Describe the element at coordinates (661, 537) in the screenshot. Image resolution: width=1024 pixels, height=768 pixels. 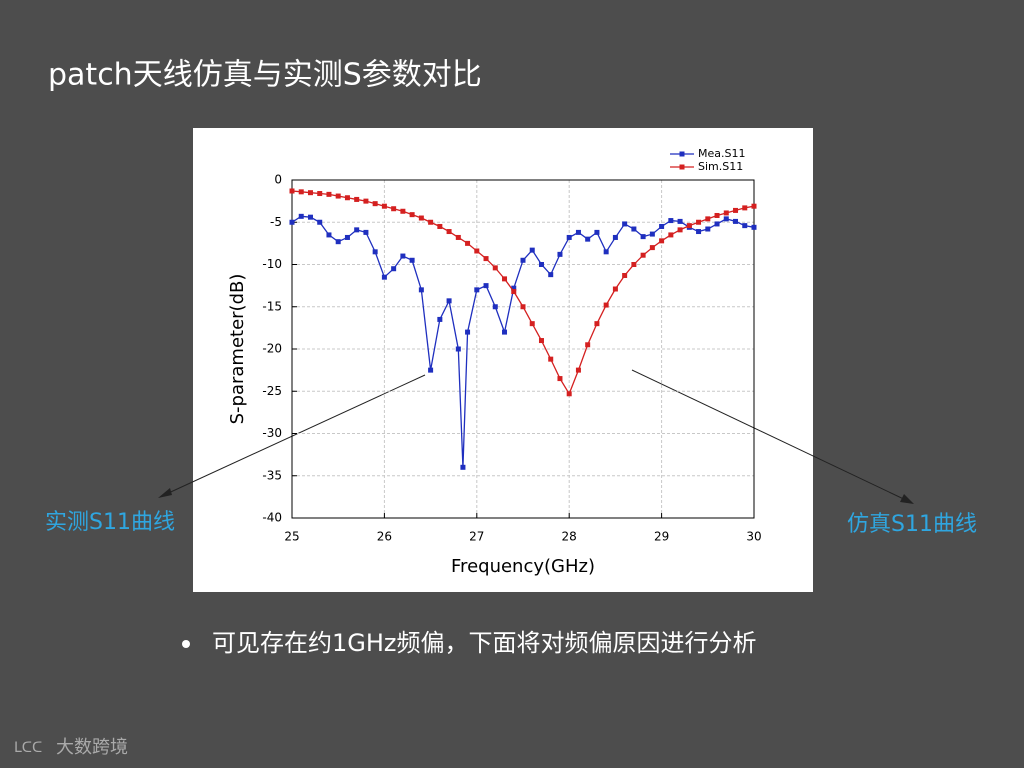
I see `x-tick-label: 29` at that location.